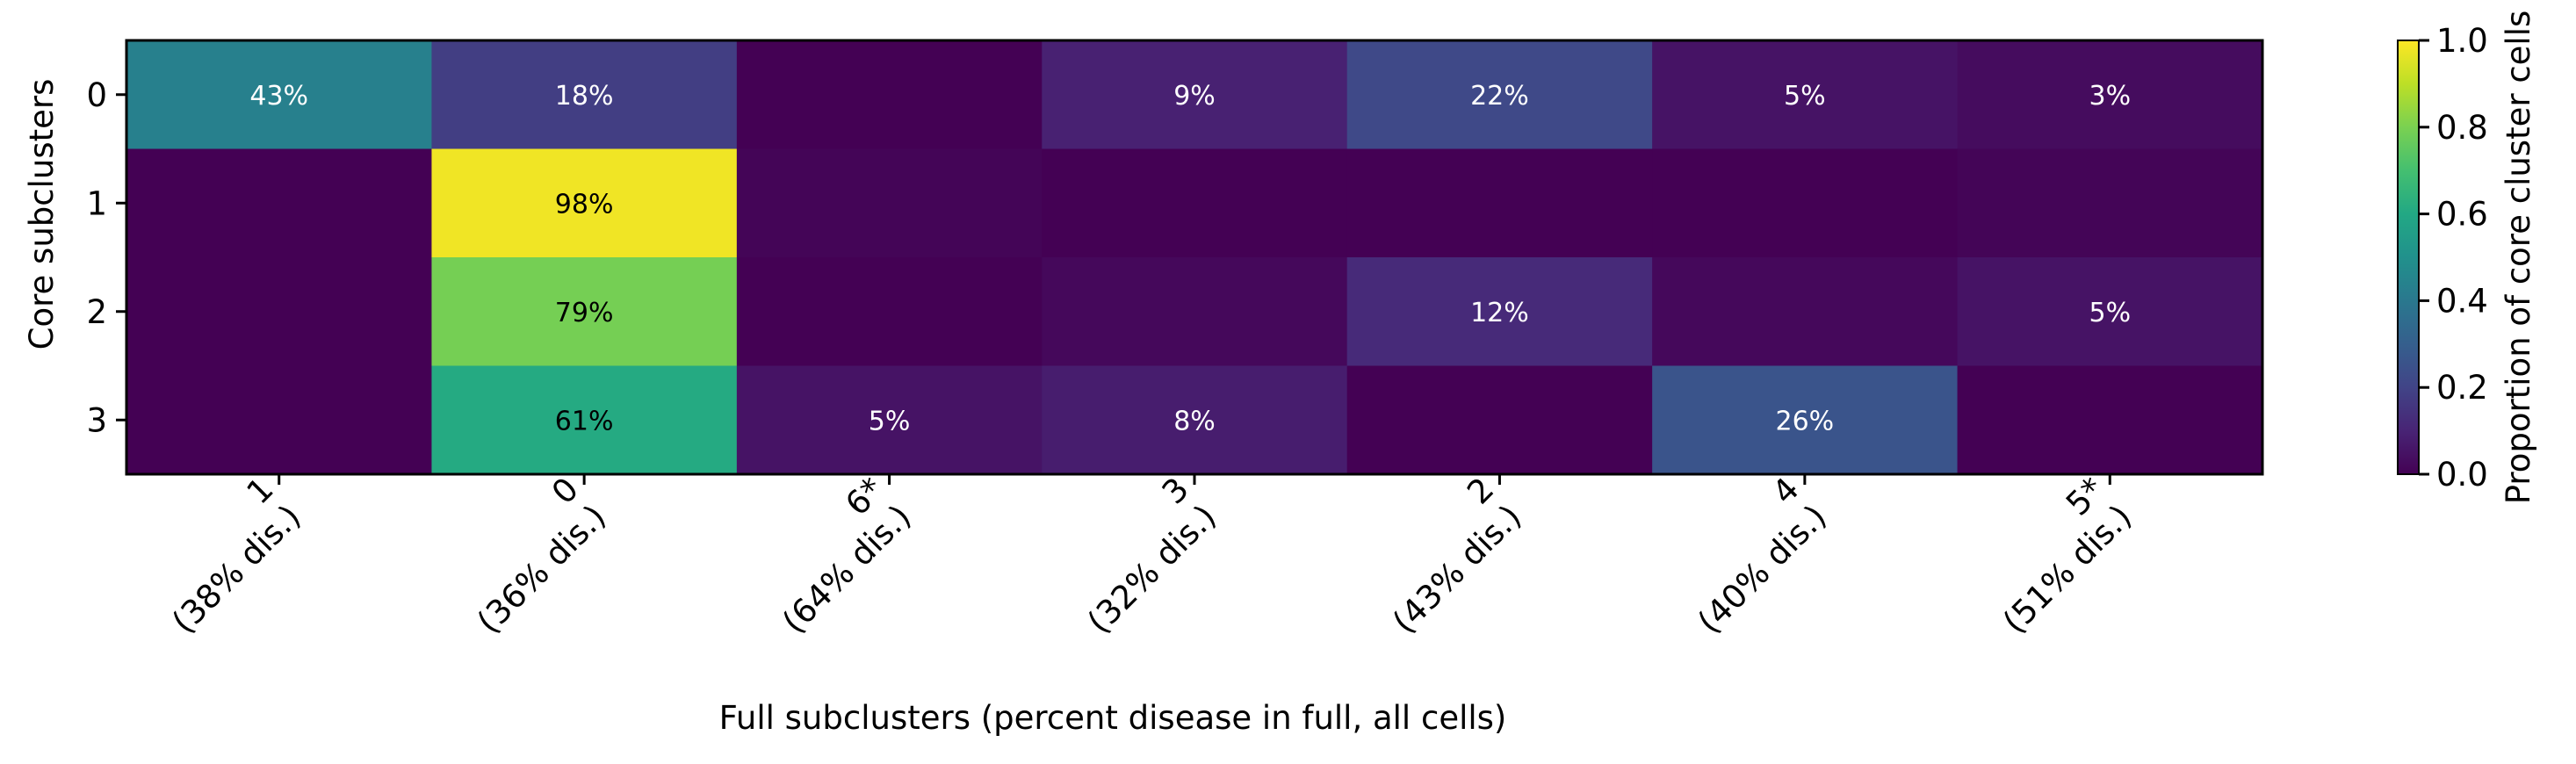  I want to click on cell-value-label: 3%, so click(2110, 96).